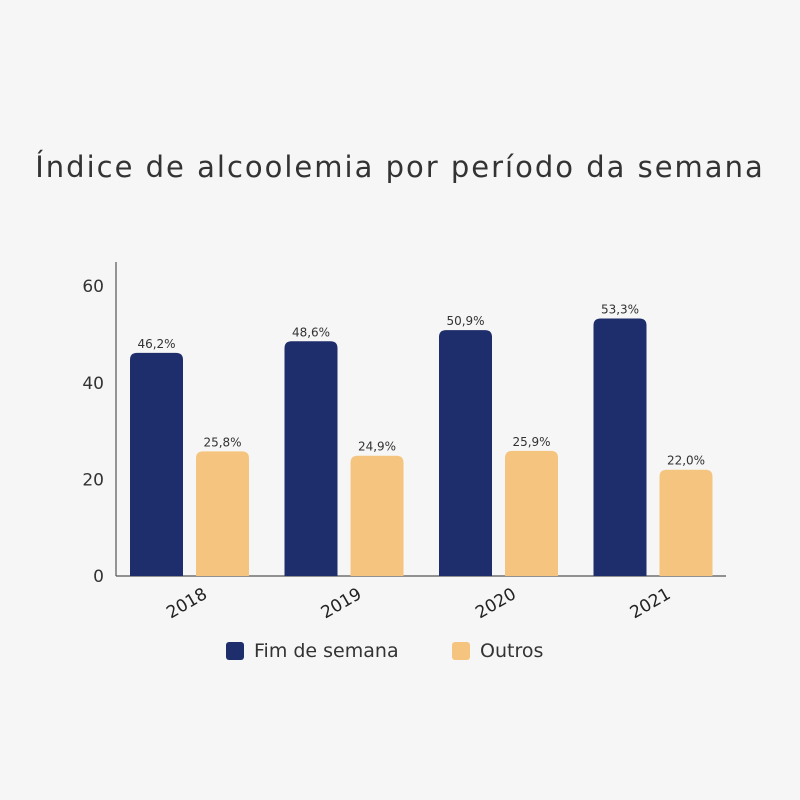 Image resolution: width=800 pixels, height=800 pixels. Describe the element at coordinates (99, 424) in the screenshot. I see `y-axis: 0 20 40 60` at that location.